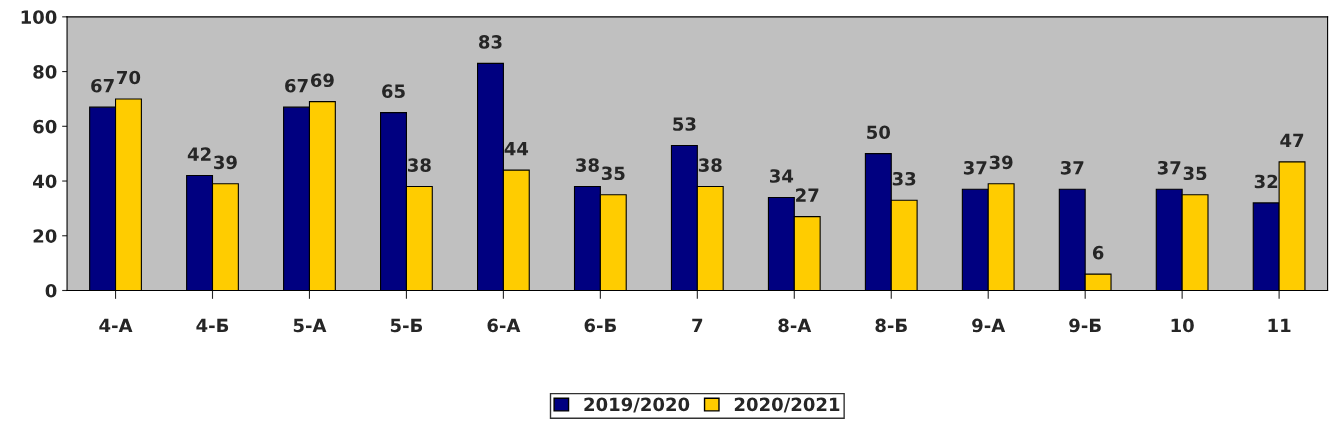 This screenshot has width=1341, height=421. What do you see at coordinates (684, 124) in the screenshot?
I see `data-label: 53` at bounding box center [684, 124].